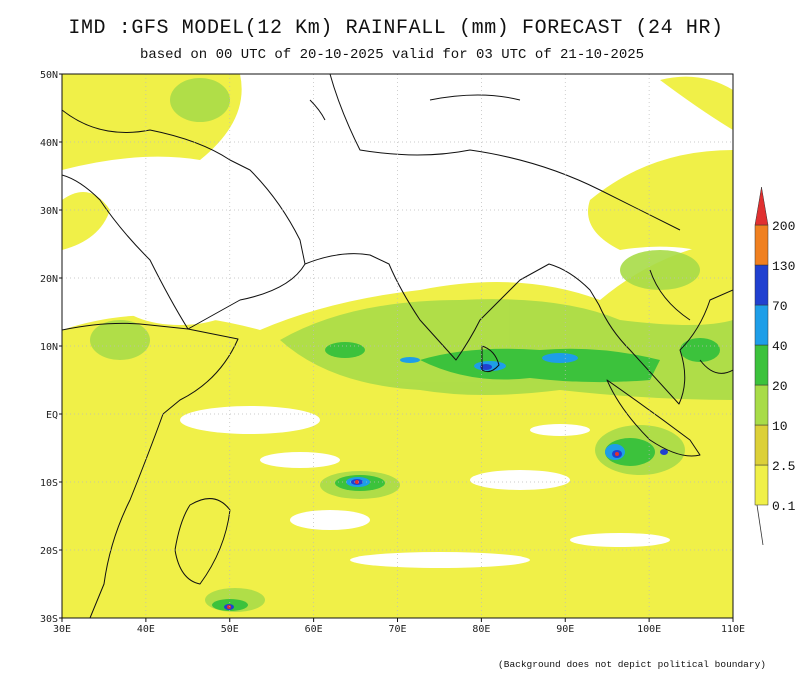 The width and height of the screenshot is (800, 675). What do you see at coordinates (780, 346) in the screenshot?
I see `colorbar-label: 40` at bounding box center [780, 346].